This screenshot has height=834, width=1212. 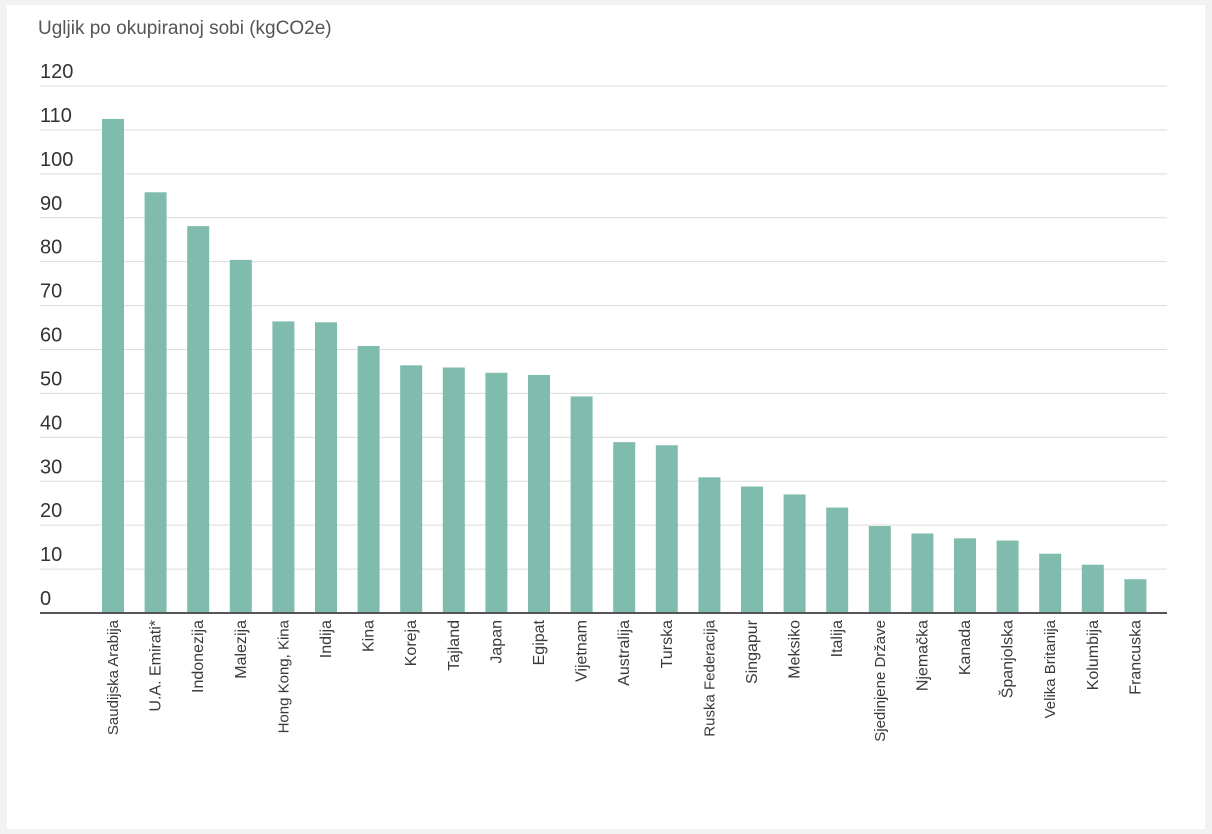 I want to click on y-tick-label: 60, so click(x=51, y=336).